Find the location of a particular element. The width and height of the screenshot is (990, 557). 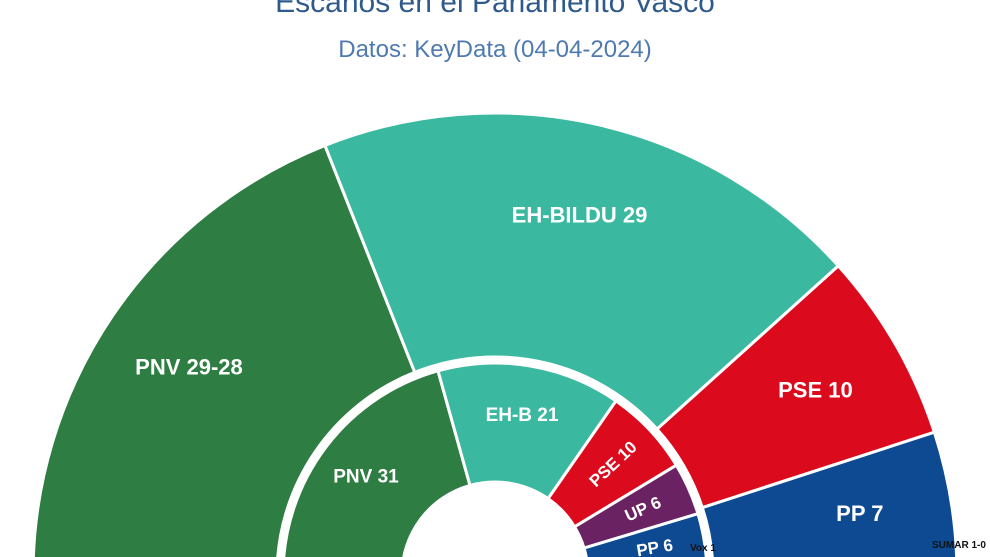

outer-seat-label-pse-10: PSE 10 is located at coordinates (815, 390).